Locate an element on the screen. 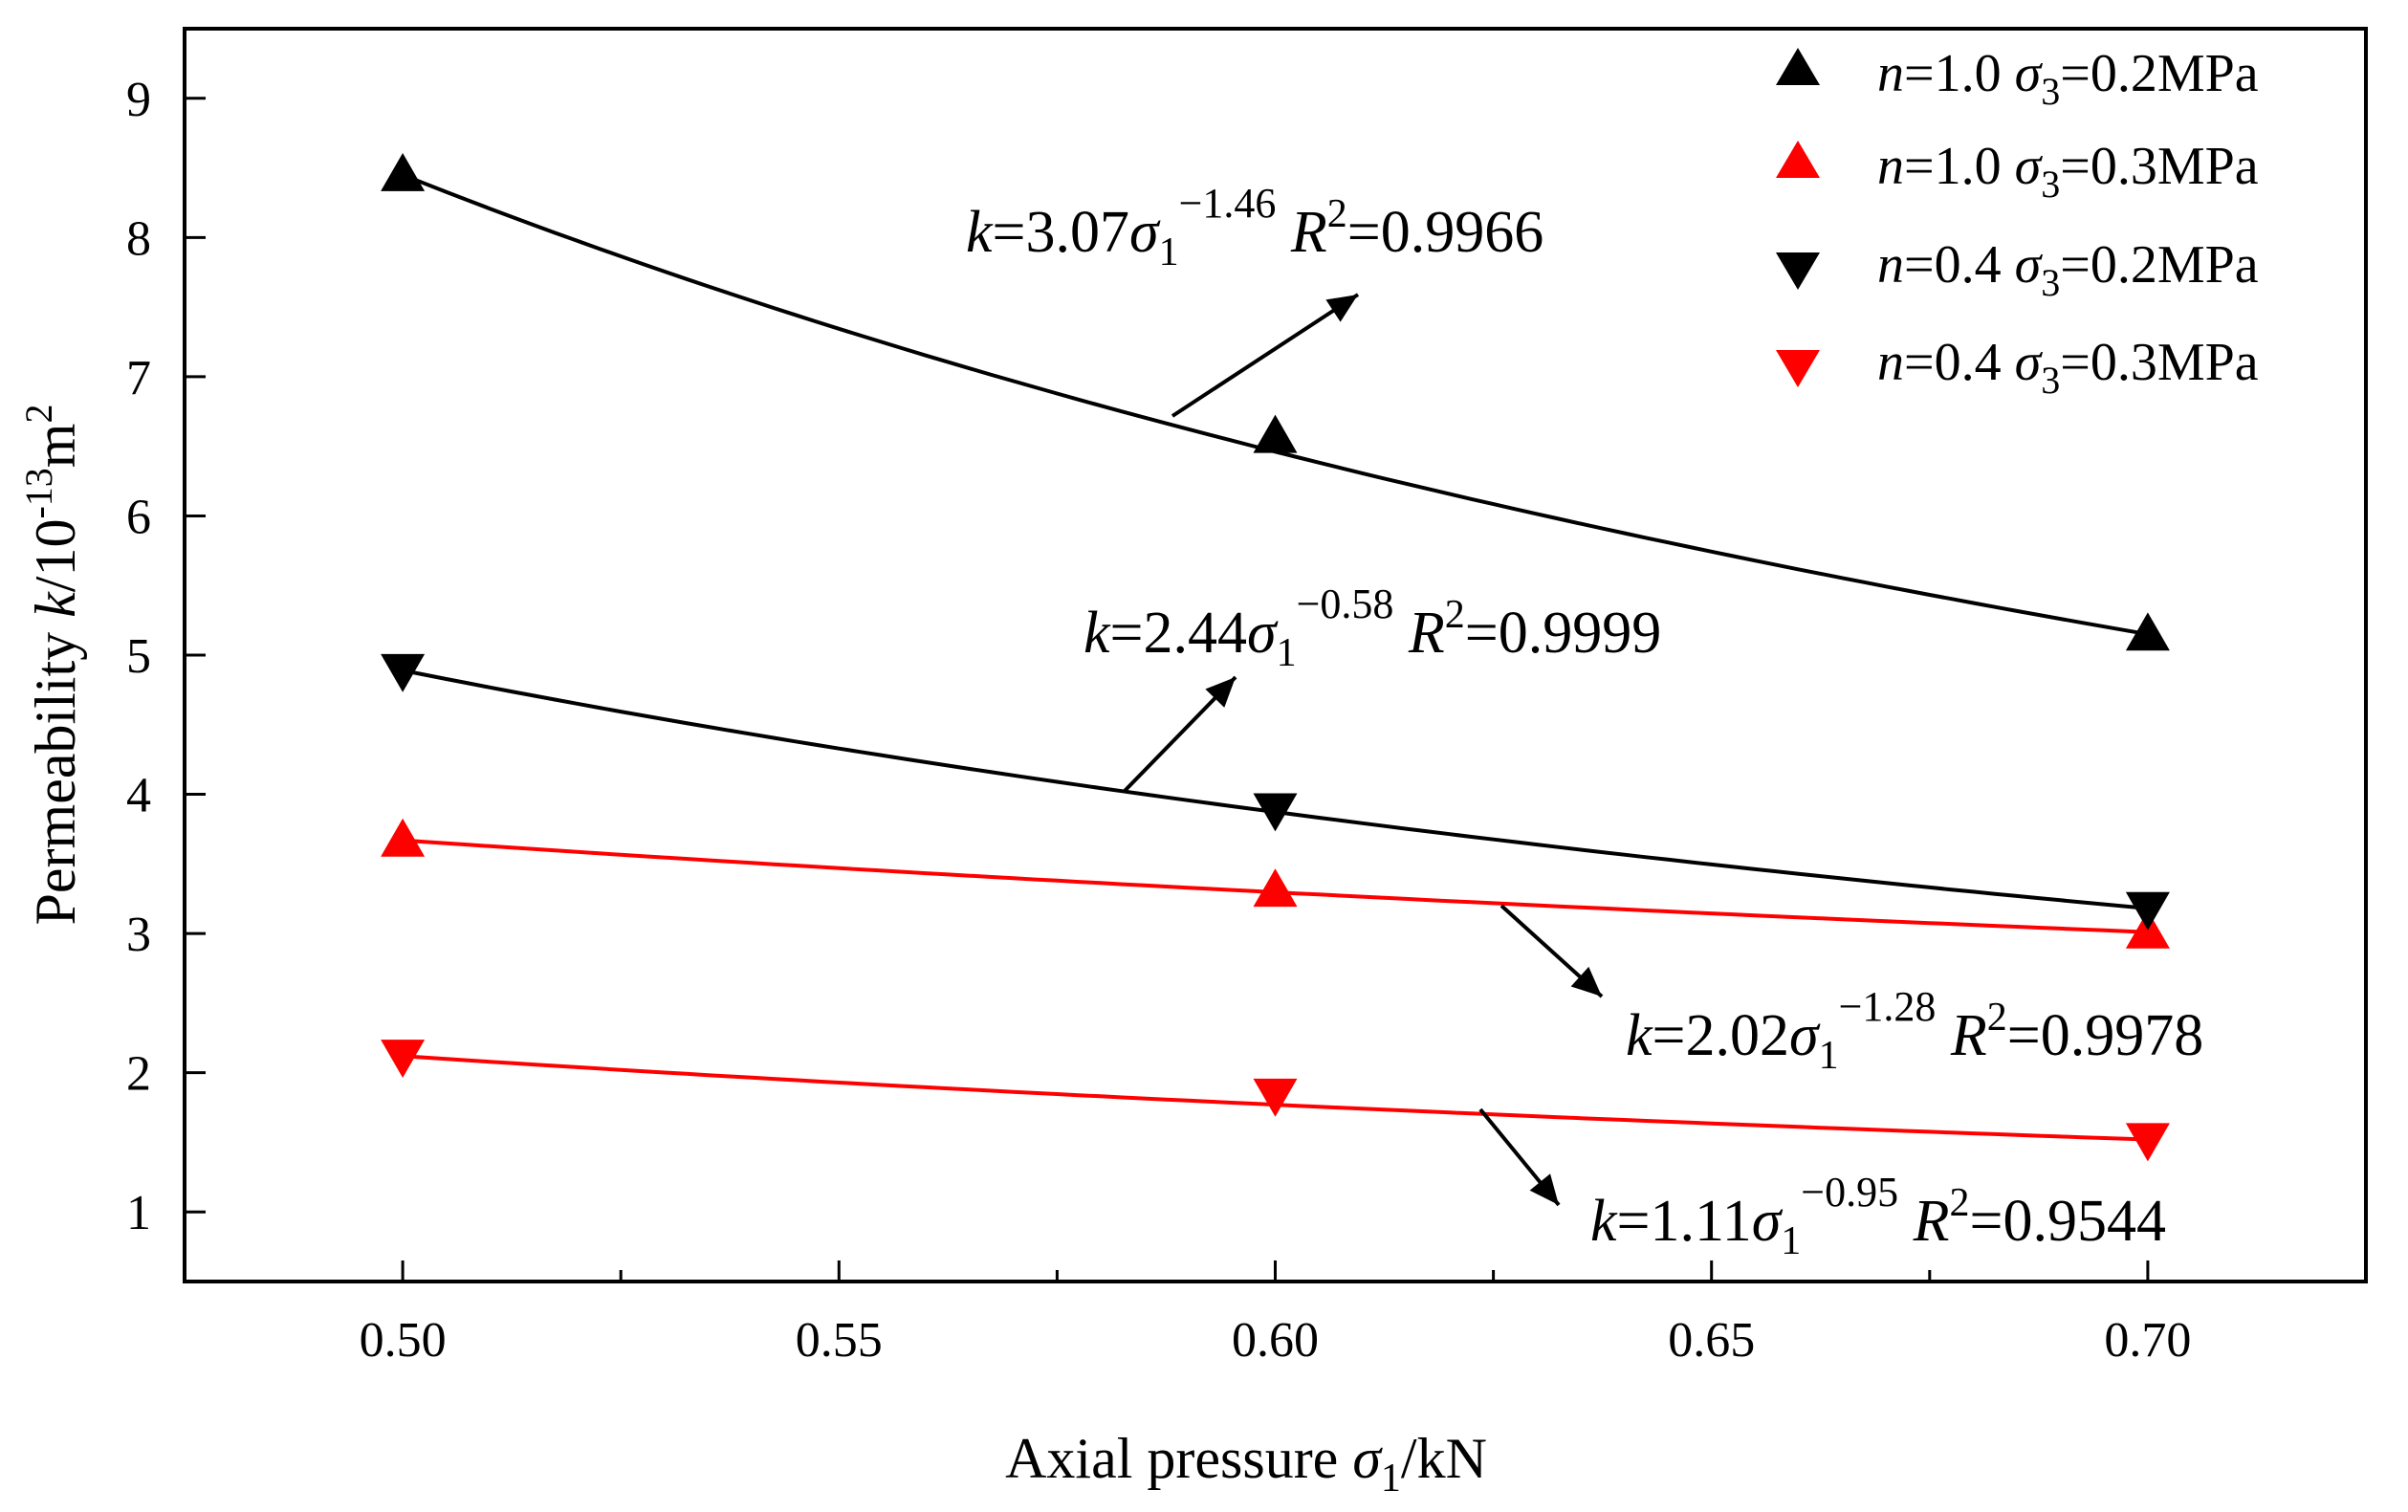 This screenshot has height=1512, width=2408. x-tick-label-0: 0.50 is located at coordinates (404, 1340).